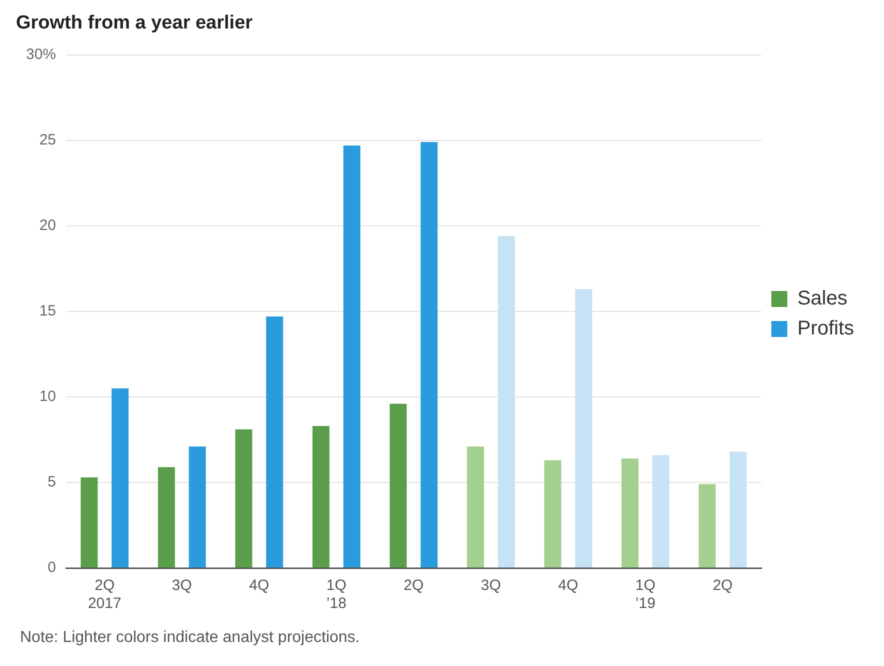 The height and width of the screenshot is (666, 884). Describe the element at coordinates (52, 482) in the screenshot. I see `y-tick-label: 5` at that location.